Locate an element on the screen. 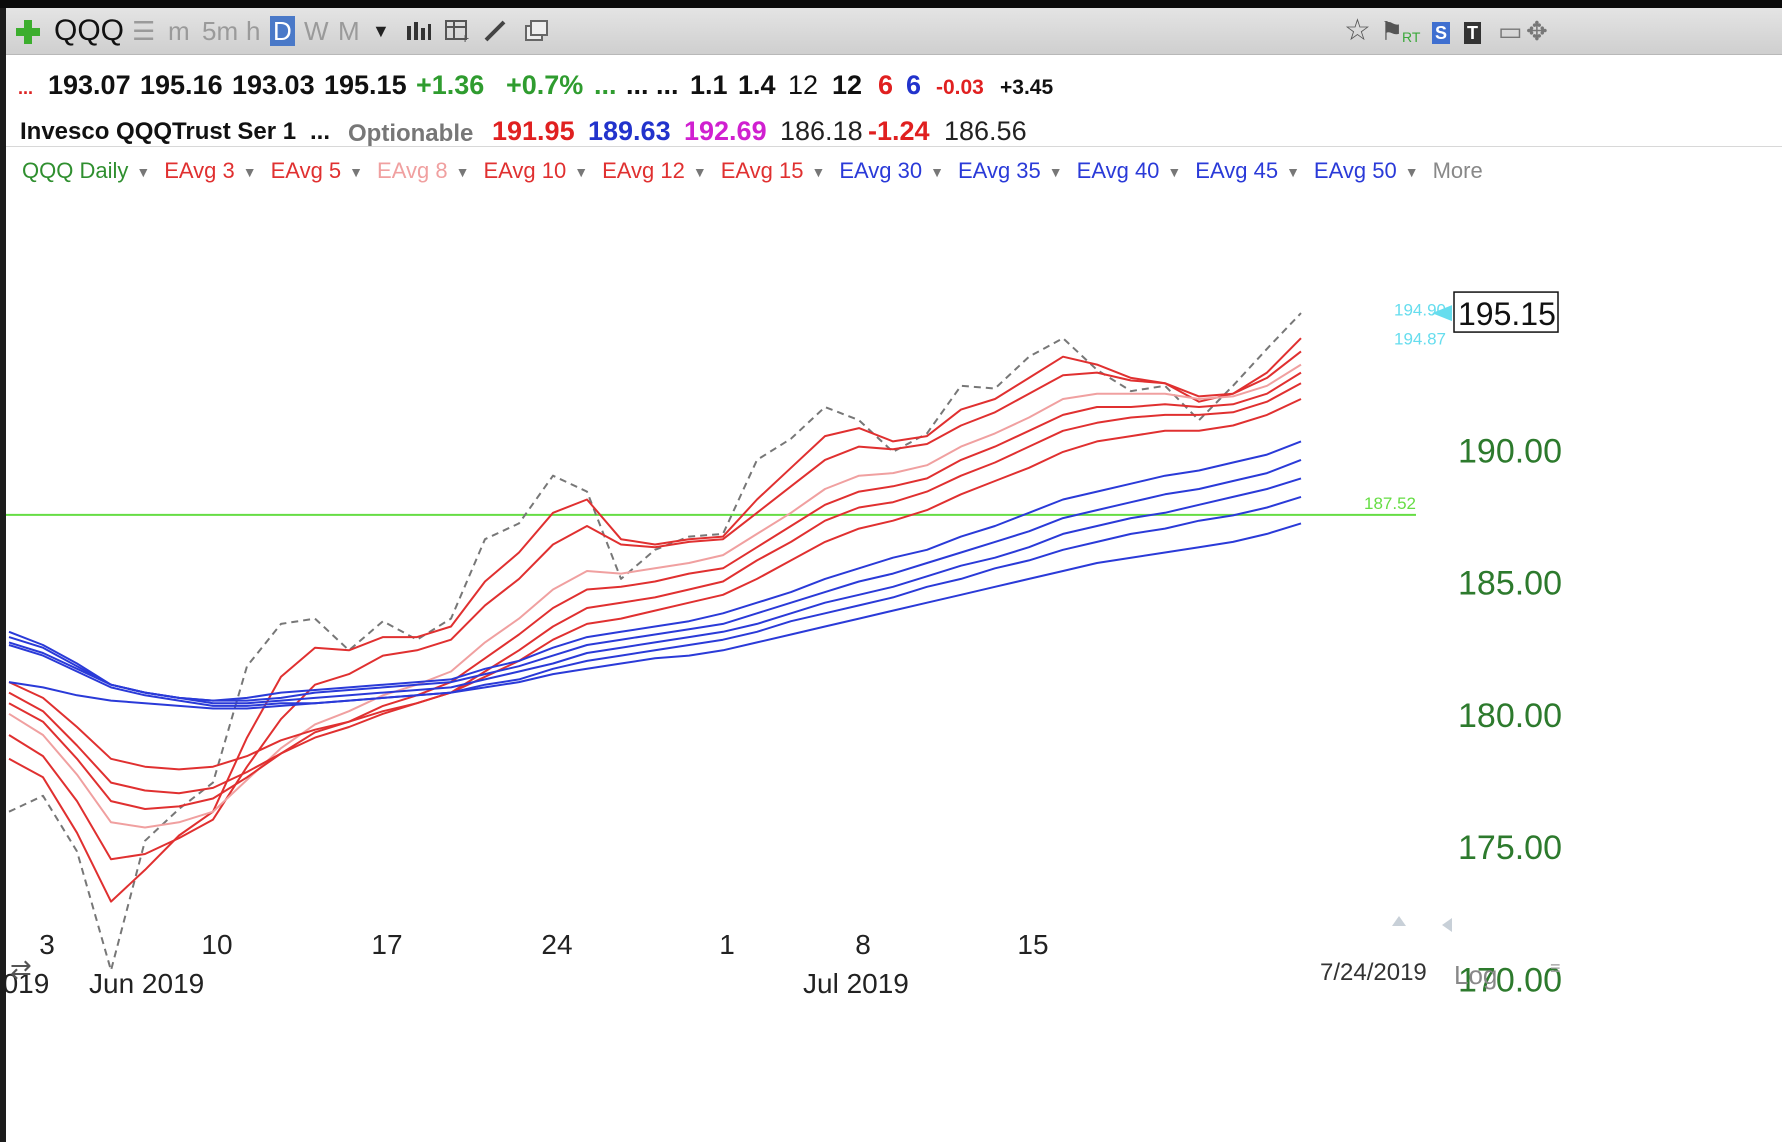 The height and width of the screenshot is (1142, 1782). bar-chart-icon is located at coordinates (418, 31).